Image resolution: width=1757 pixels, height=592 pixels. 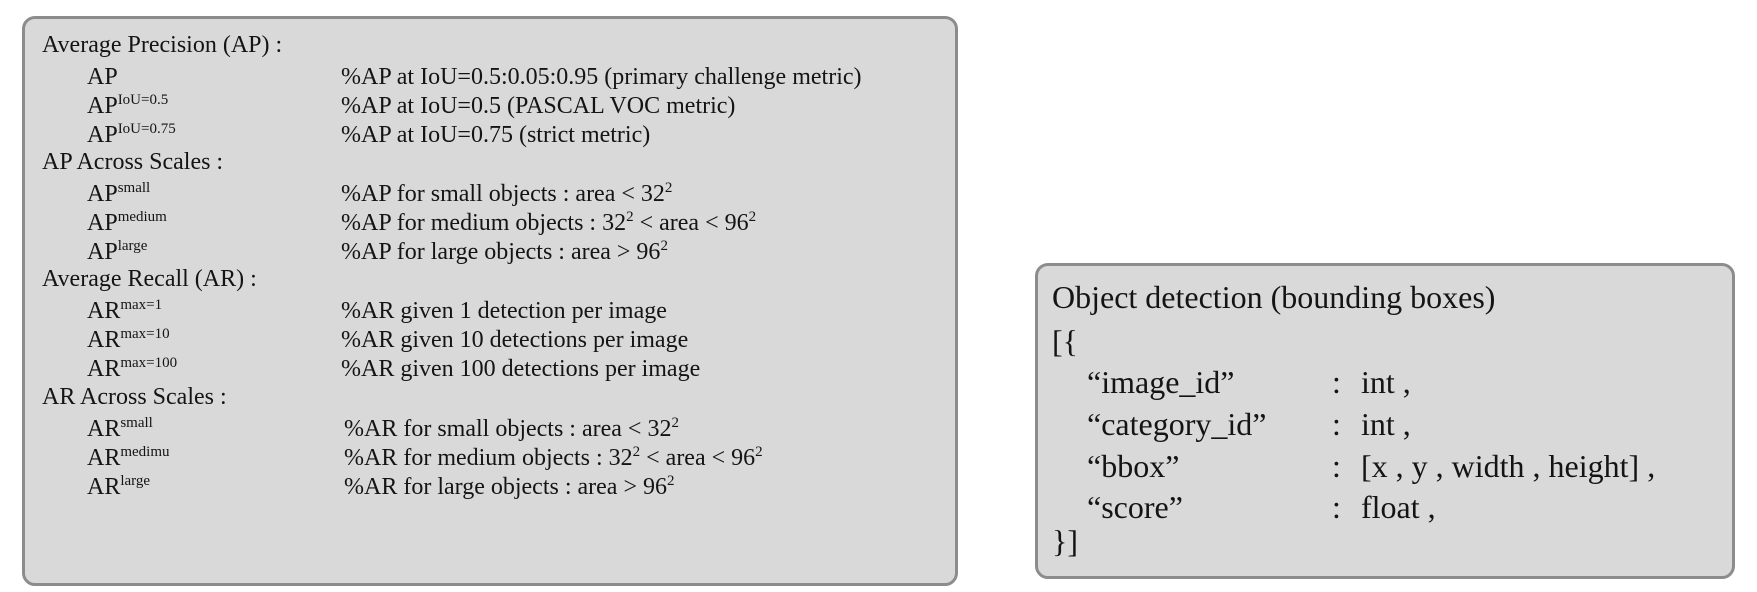 I want to click on metric-name: ARmedimu, so click(x=128, y=458).